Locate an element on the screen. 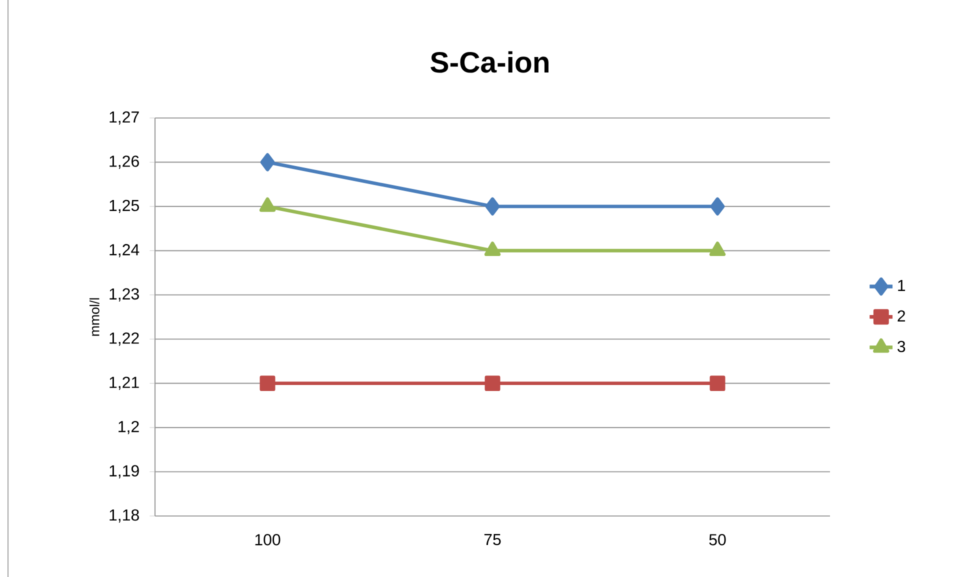 This screenshot has width=959, height=577. y-tick-label: 1,23 is located at coordinates (124, 295).